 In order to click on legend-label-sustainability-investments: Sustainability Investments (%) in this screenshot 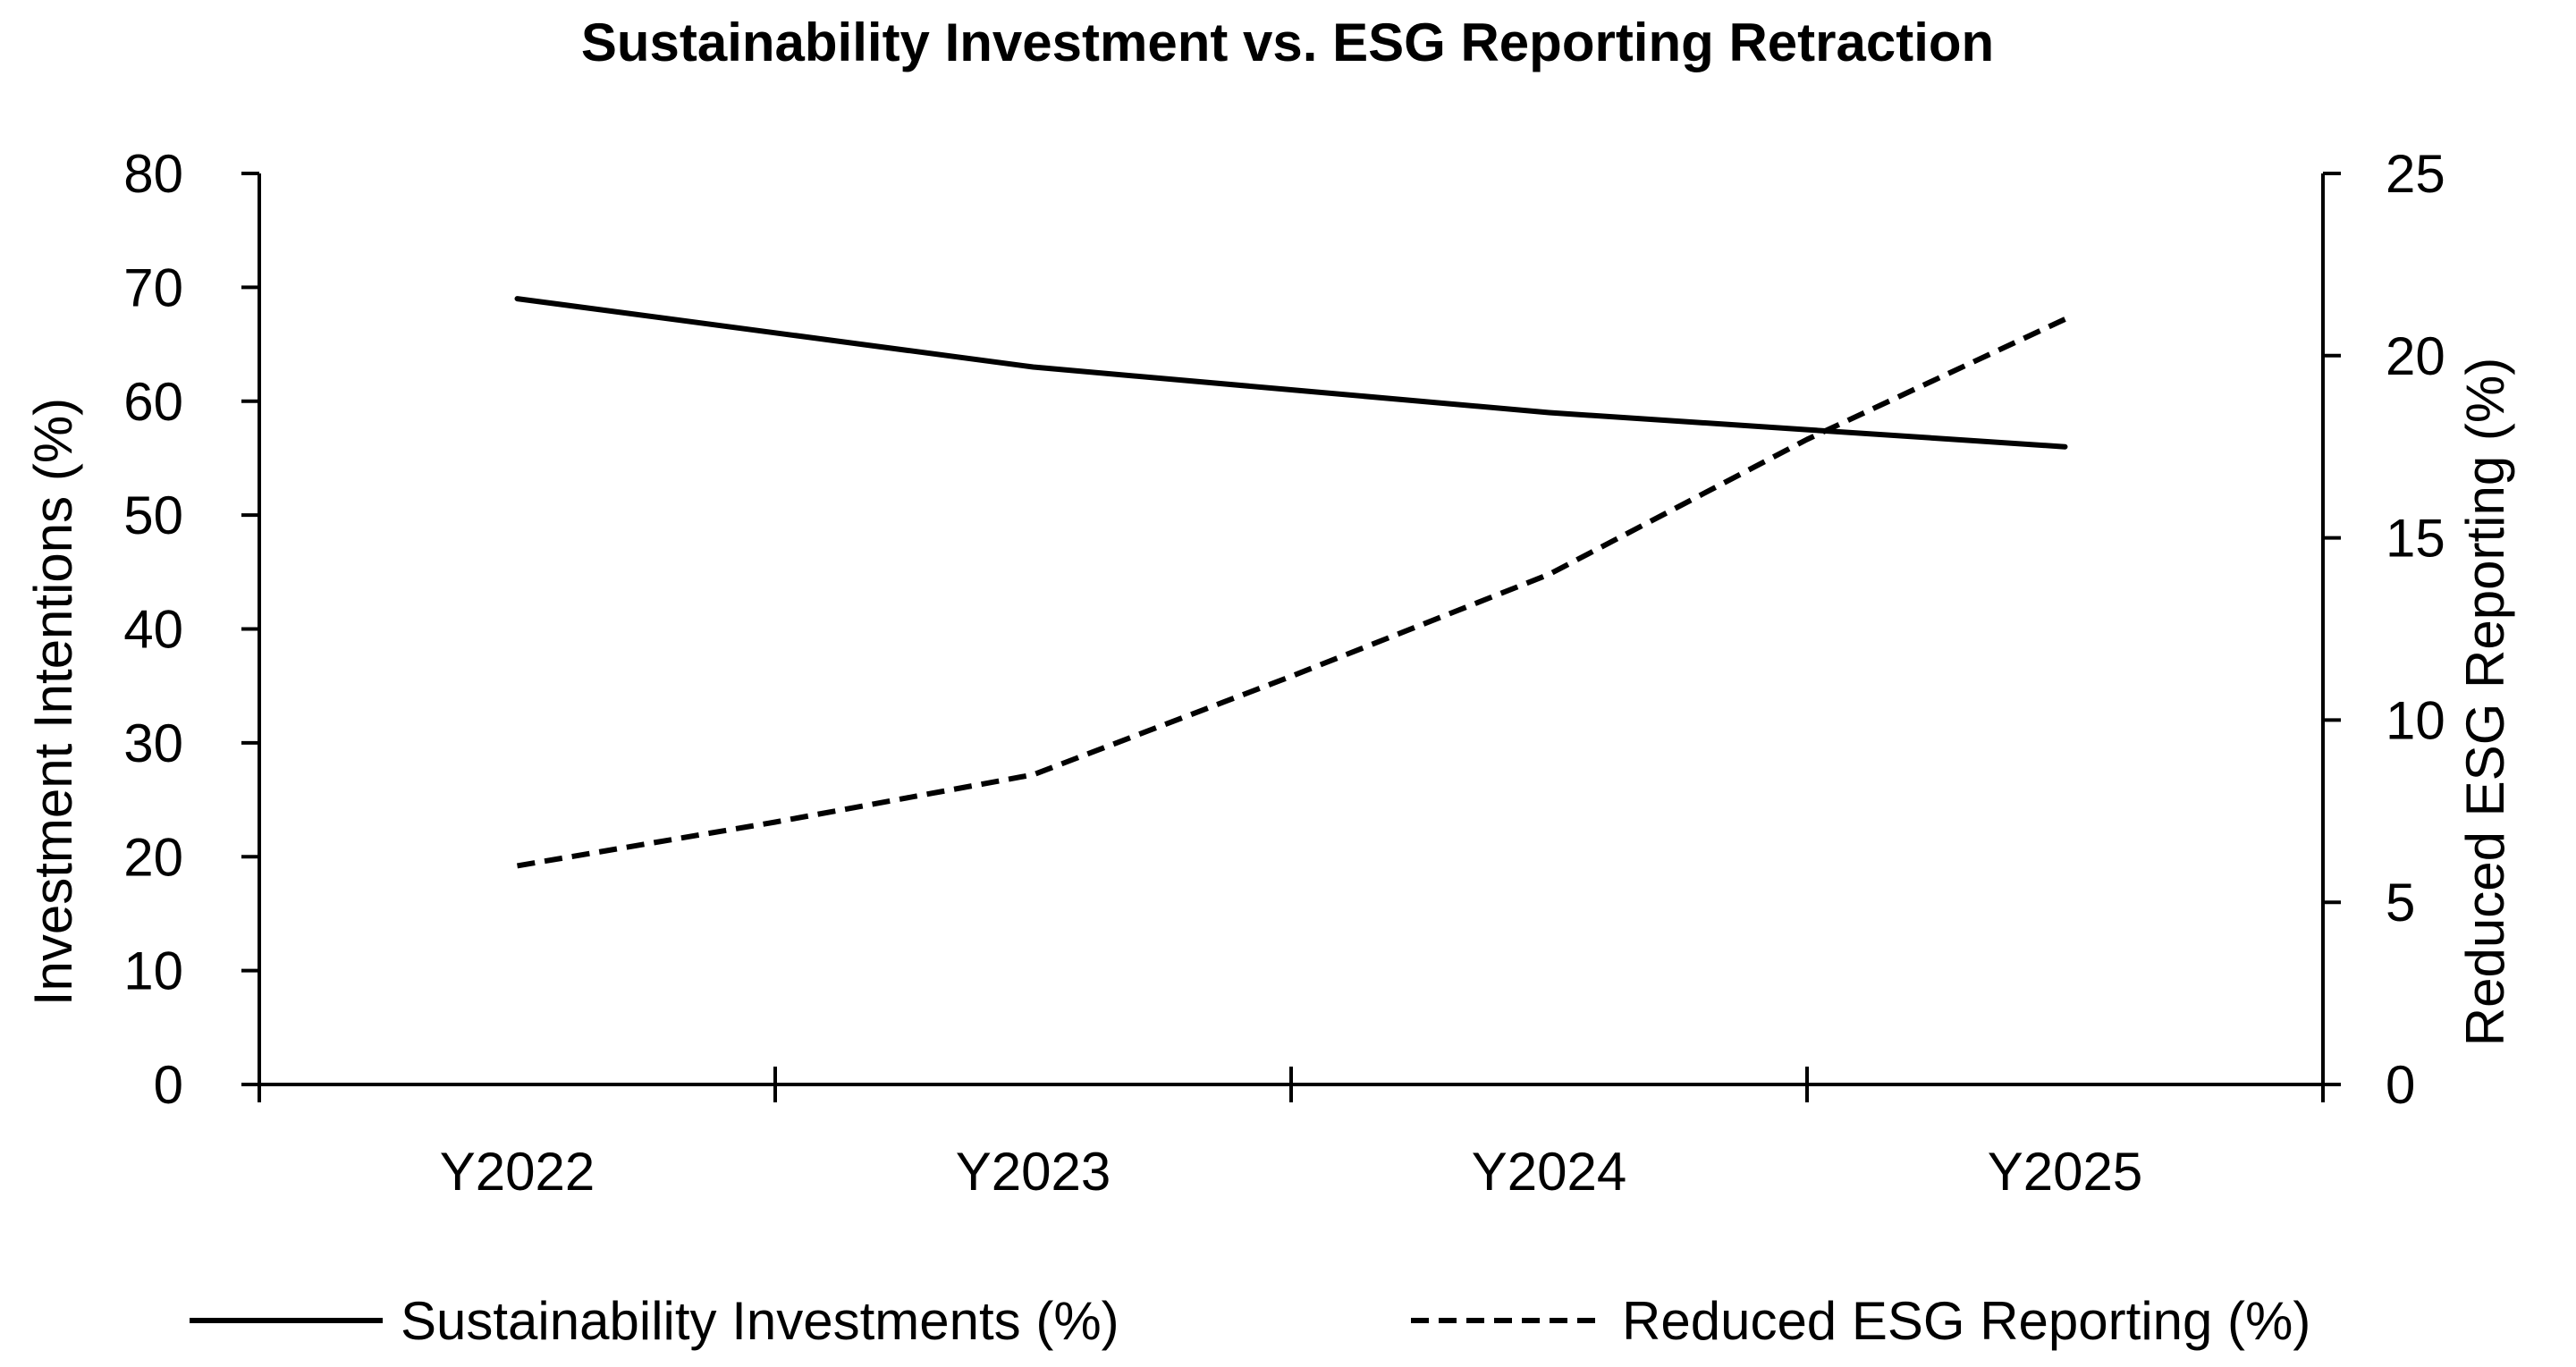, I will do `click(760, 1321)`.